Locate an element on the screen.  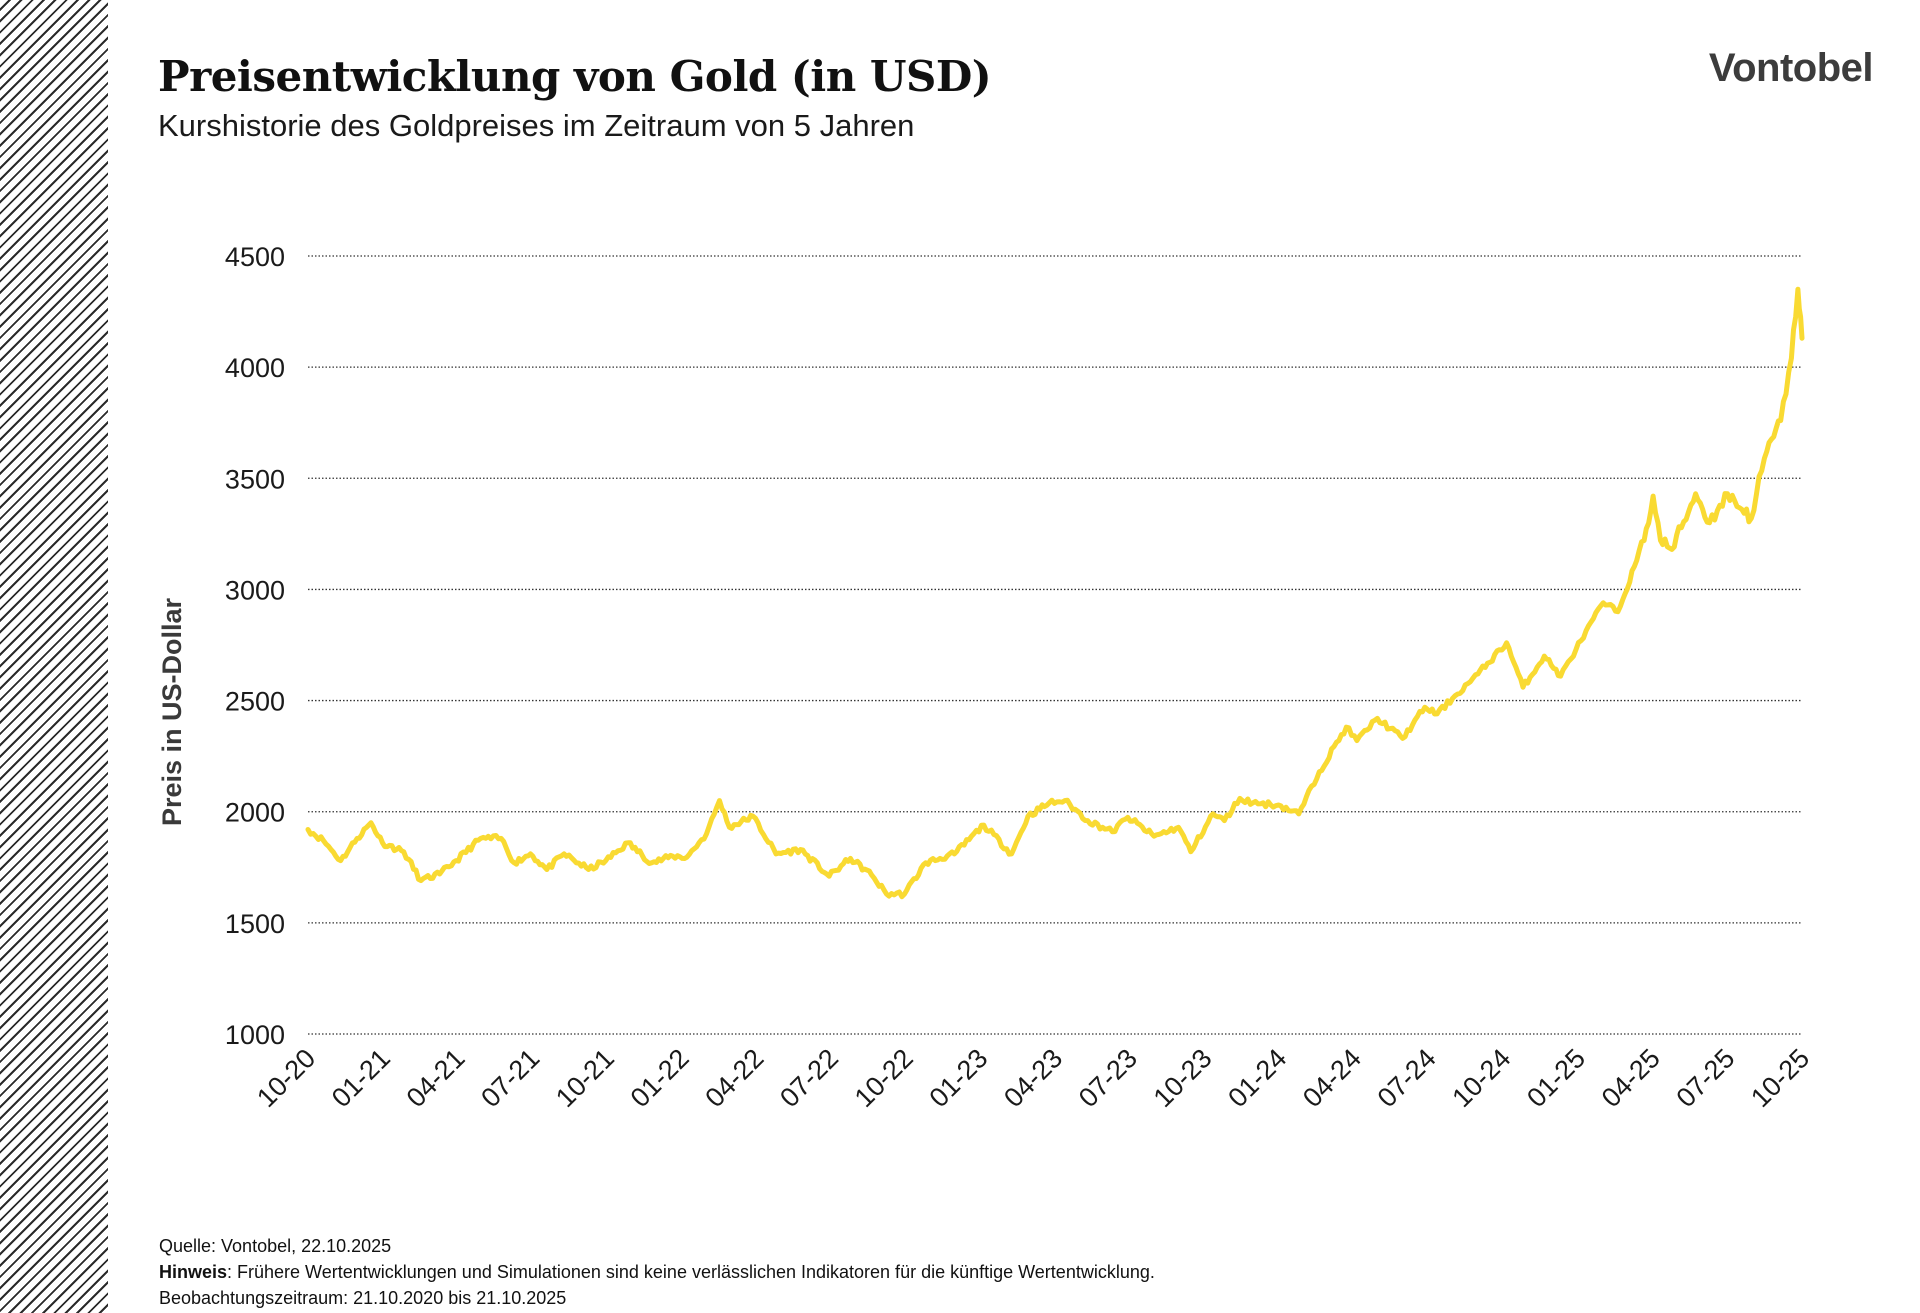
decorative-stripes is located at coordinates (54, 656).